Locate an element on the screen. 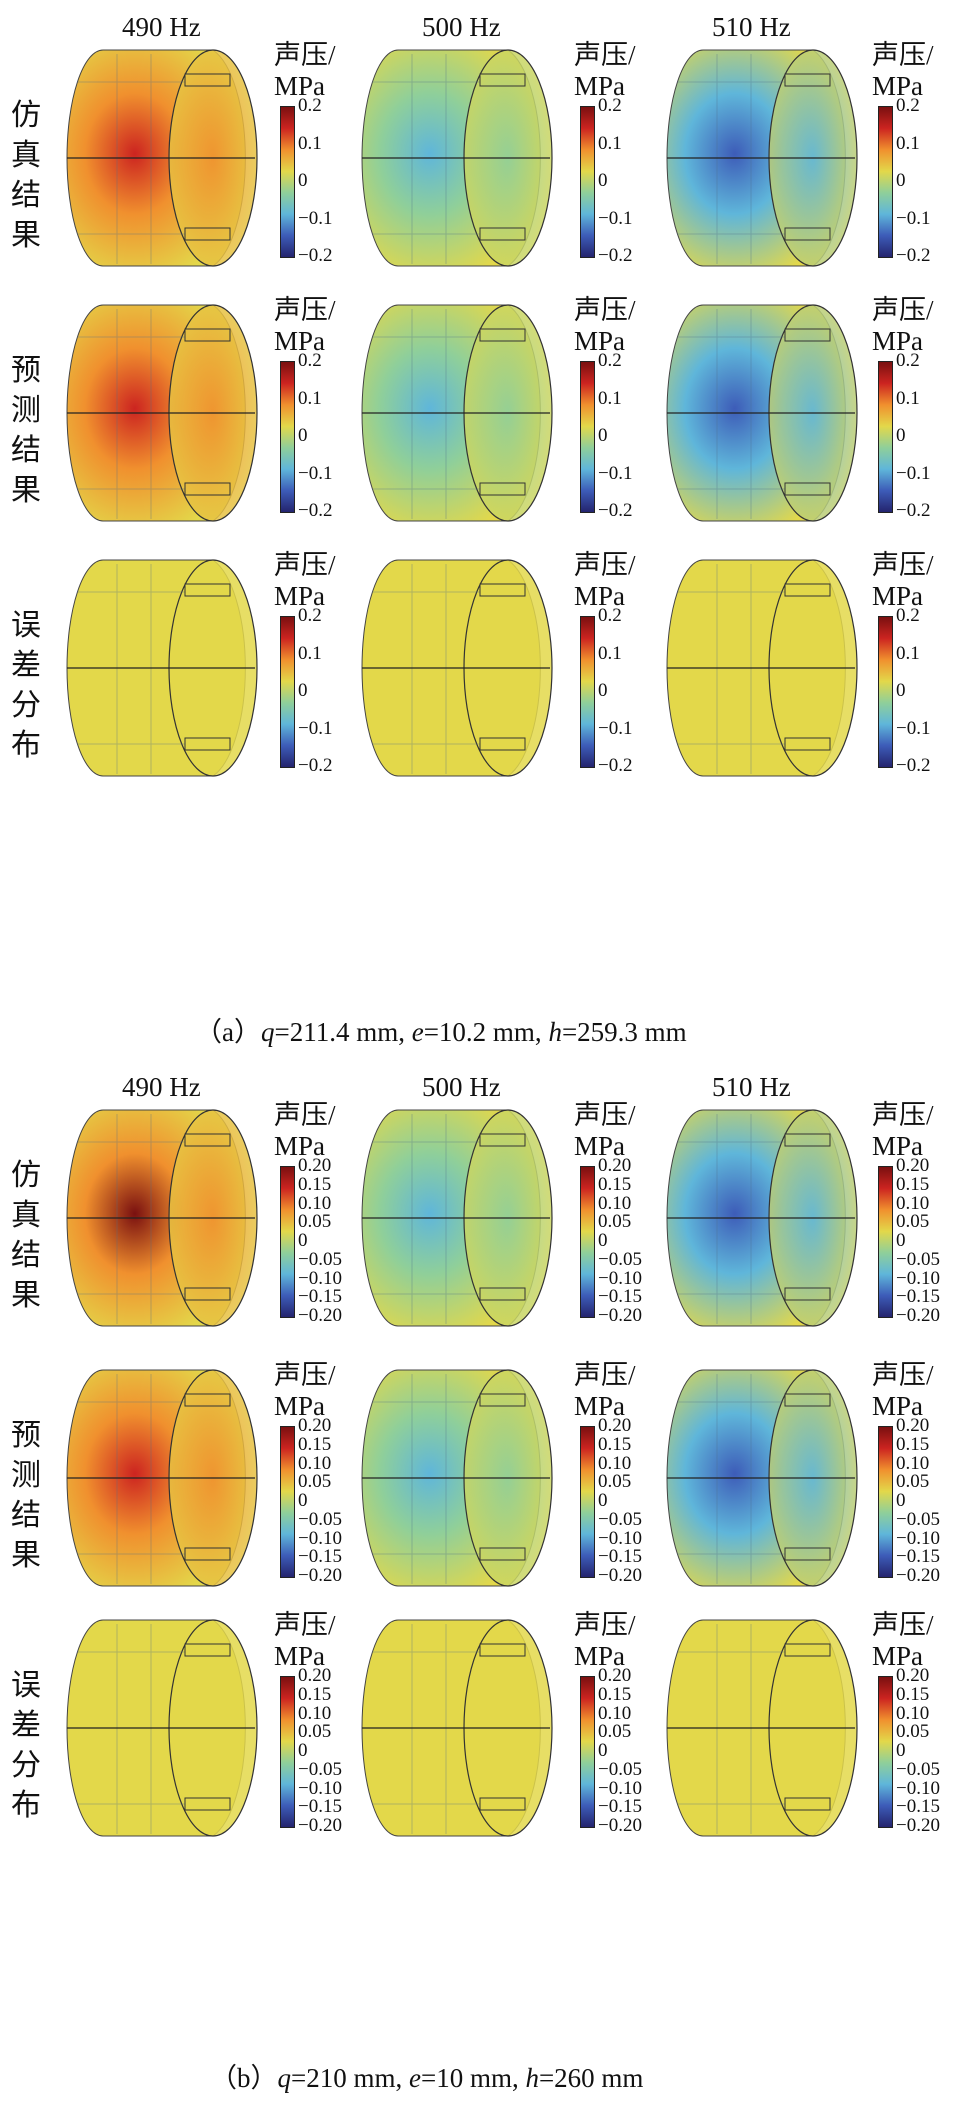 This screenshot has height=2106, width=976. caption-e-value: =10.2 mm, is located at coordinates (486, 1032).